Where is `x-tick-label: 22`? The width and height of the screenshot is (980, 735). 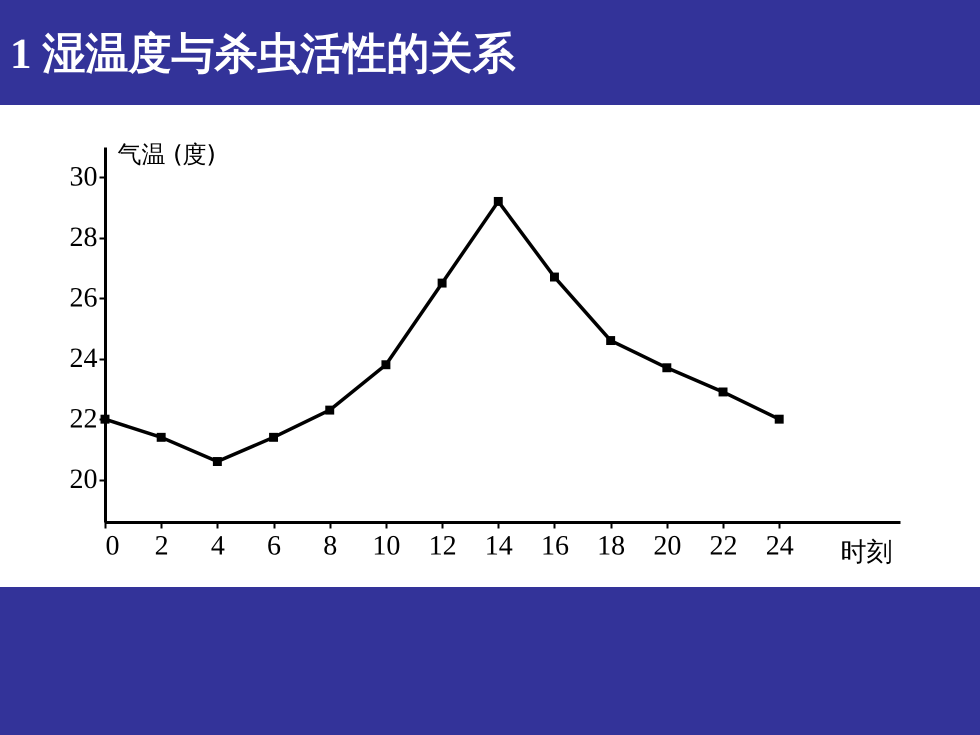 x-tick-label: 22 is located at coordinates (724, 546).